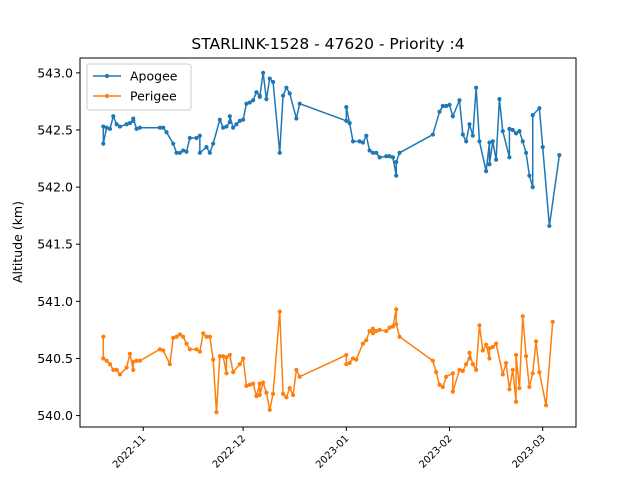  What do you see at coordinates (528, 451) in the screenshot?
I see `x-tick-label: 2023-03` at bounding box center [528, 451].